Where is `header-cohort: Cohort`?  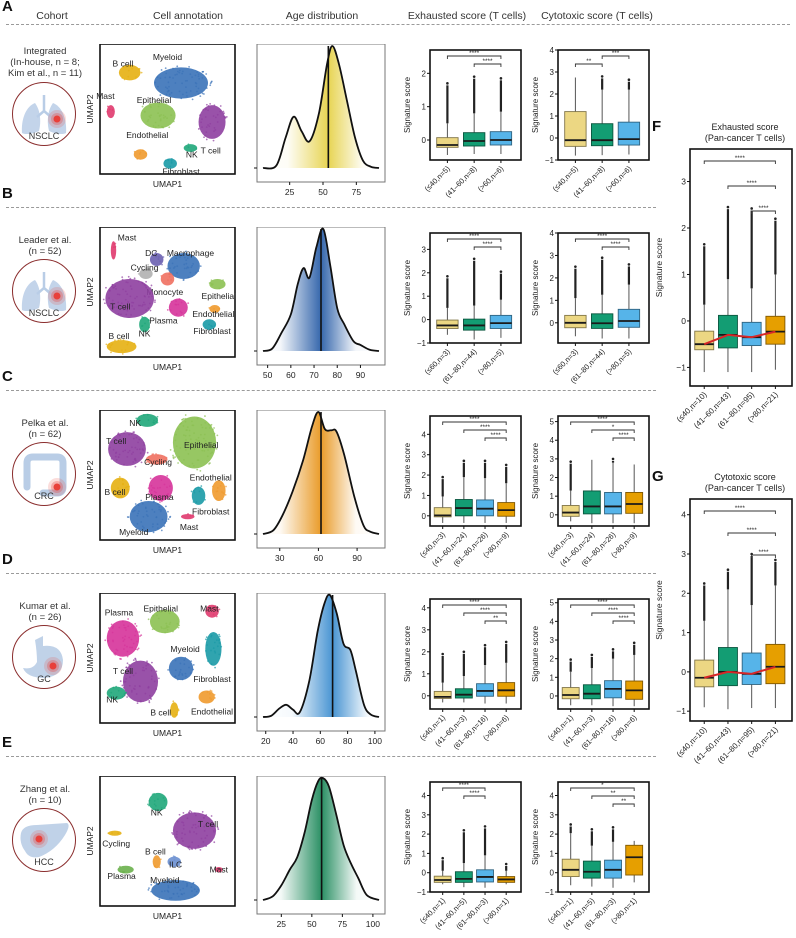
header-cohort: Cohort is located at coordinates (52, 16).